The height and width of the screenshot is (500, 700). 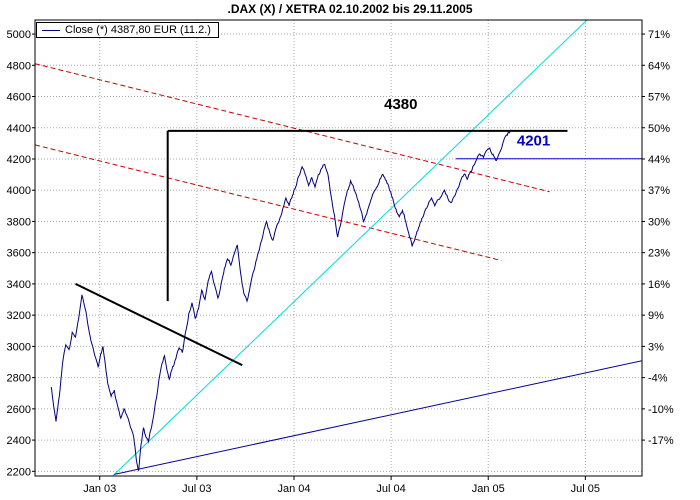 I want to click on x-axis-label: Jul 03, so click(x=196, y=489).